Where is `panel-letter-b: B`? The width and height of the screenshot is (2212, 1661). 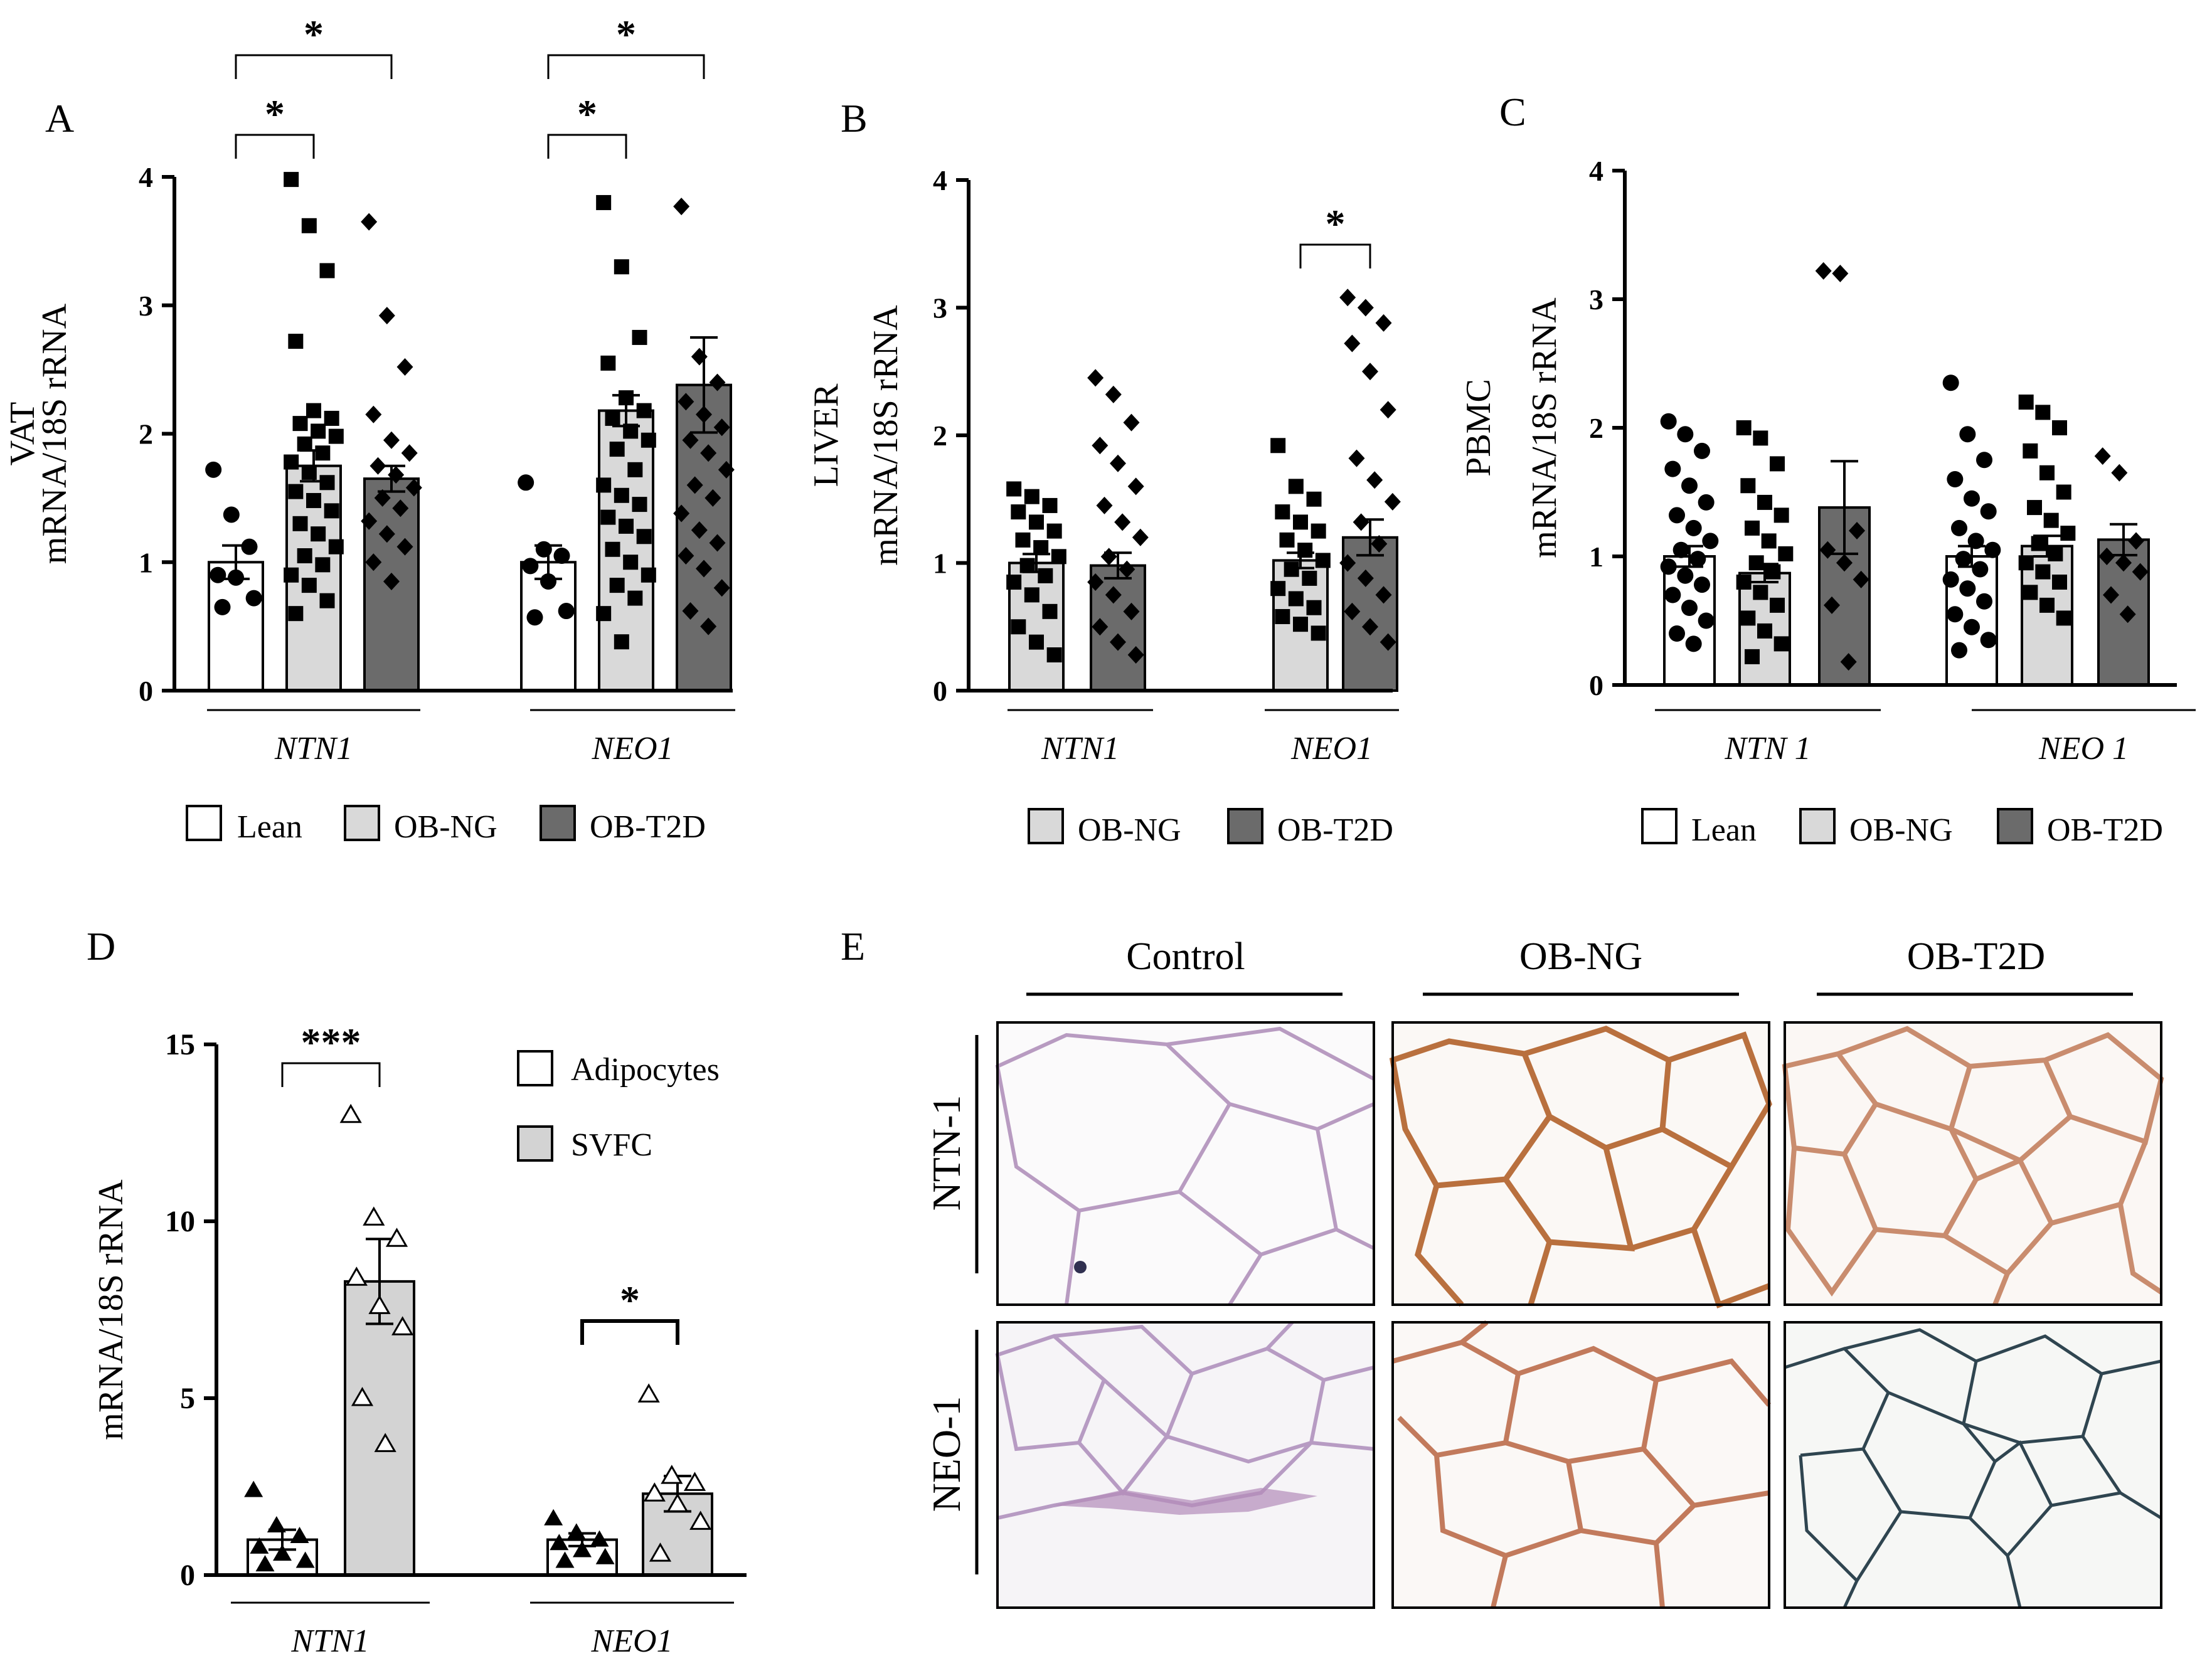
panel-letter-b: B is located at coordinates (854, 118).